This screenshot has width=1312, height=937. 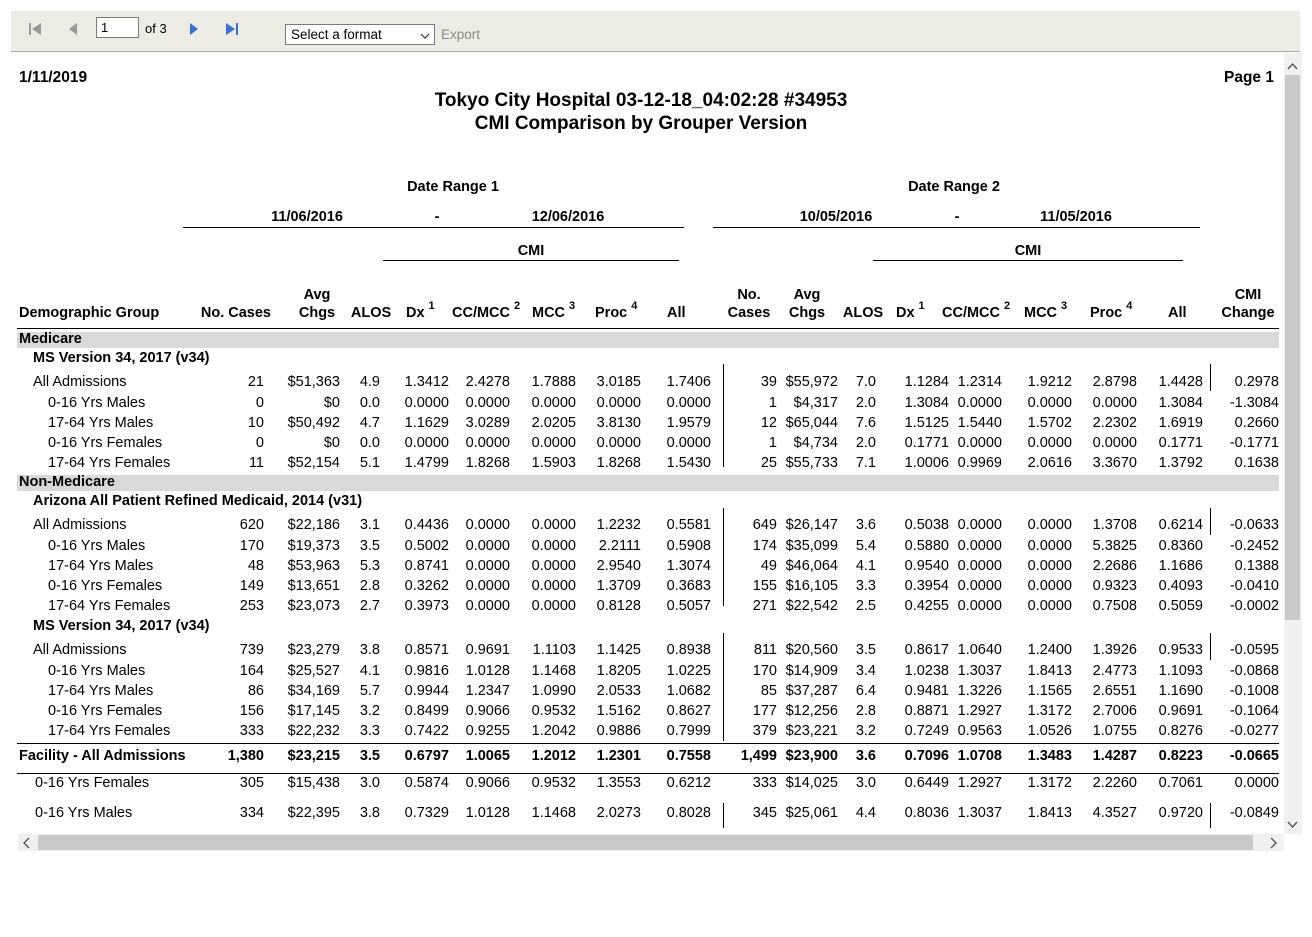 What do you see at coordinates (1180, 606) in the screenshot?
I see `table-cell: 0.5059` at bounding box center [1180, 606].